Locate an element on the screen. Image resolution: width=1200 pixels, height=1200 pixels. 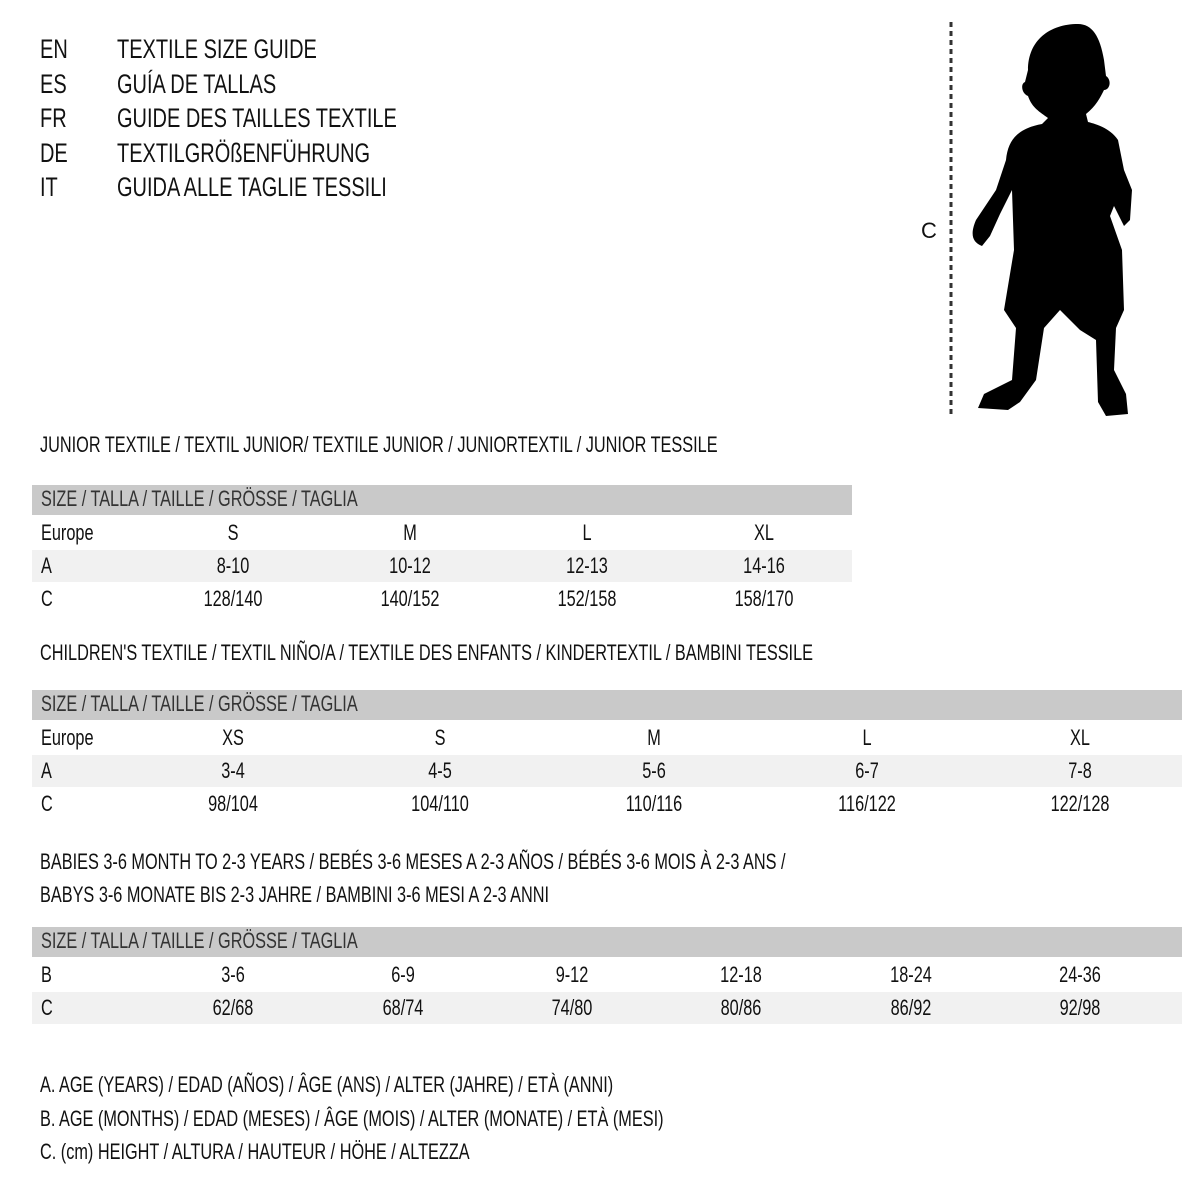
table-cell-value: 3-4 is located at coordinates (233, 770).